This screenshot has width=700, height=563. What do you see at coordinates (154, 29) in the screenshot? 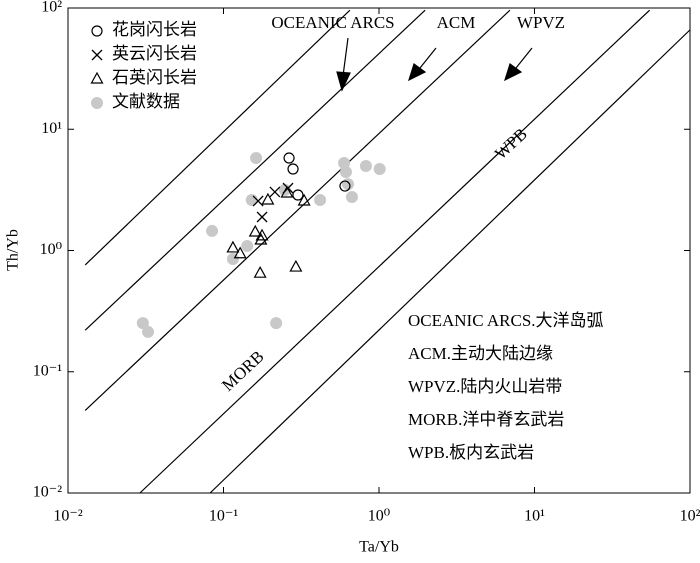
I see `legend-label: 花岗闪长岩` at bounding box center [154, 29].